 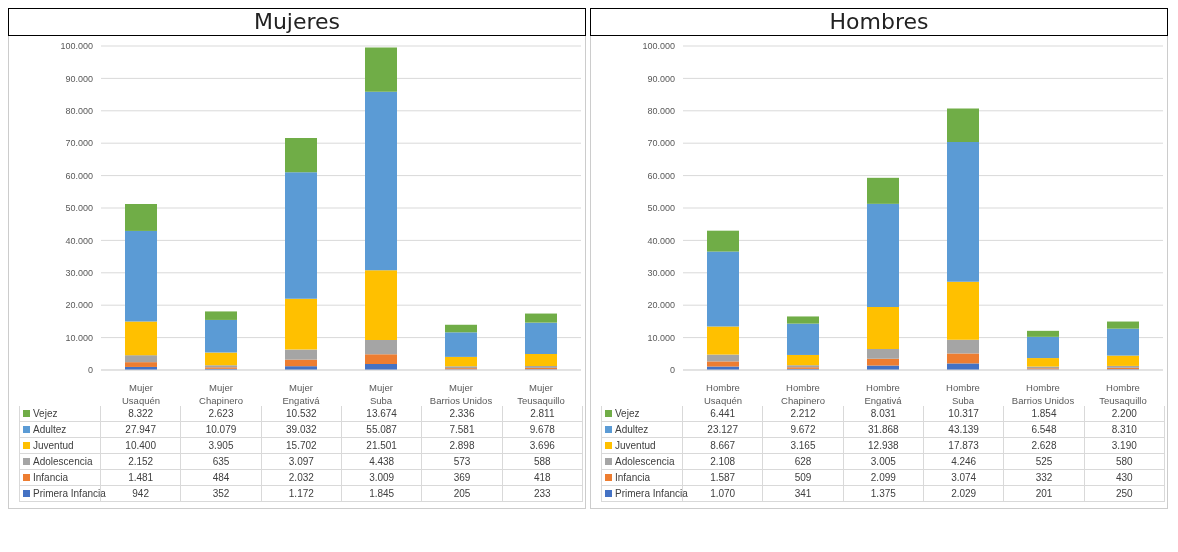 What do you see at coordinates (542, 478) in the screenshot?
I see `data-label: 418` at bounding box center [542, 478].